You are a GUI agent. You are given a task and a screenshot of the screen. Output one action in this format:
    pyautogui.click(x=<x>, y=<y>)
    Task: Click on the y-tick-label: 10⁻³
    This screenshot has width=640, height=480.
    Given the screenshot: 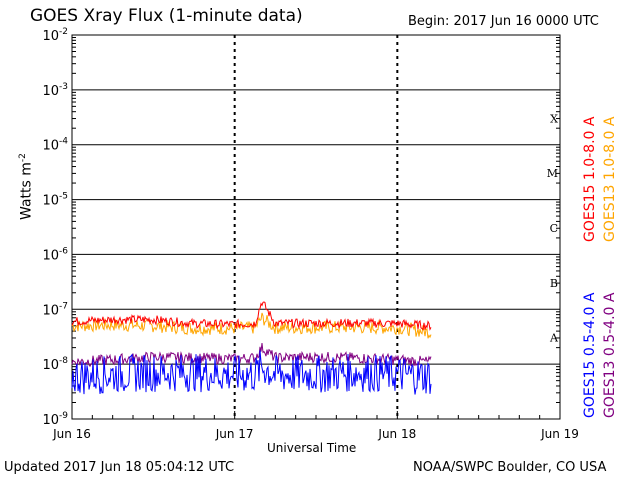 What is the action you would take?
    pyautogui.click(x=55, y=90)
    